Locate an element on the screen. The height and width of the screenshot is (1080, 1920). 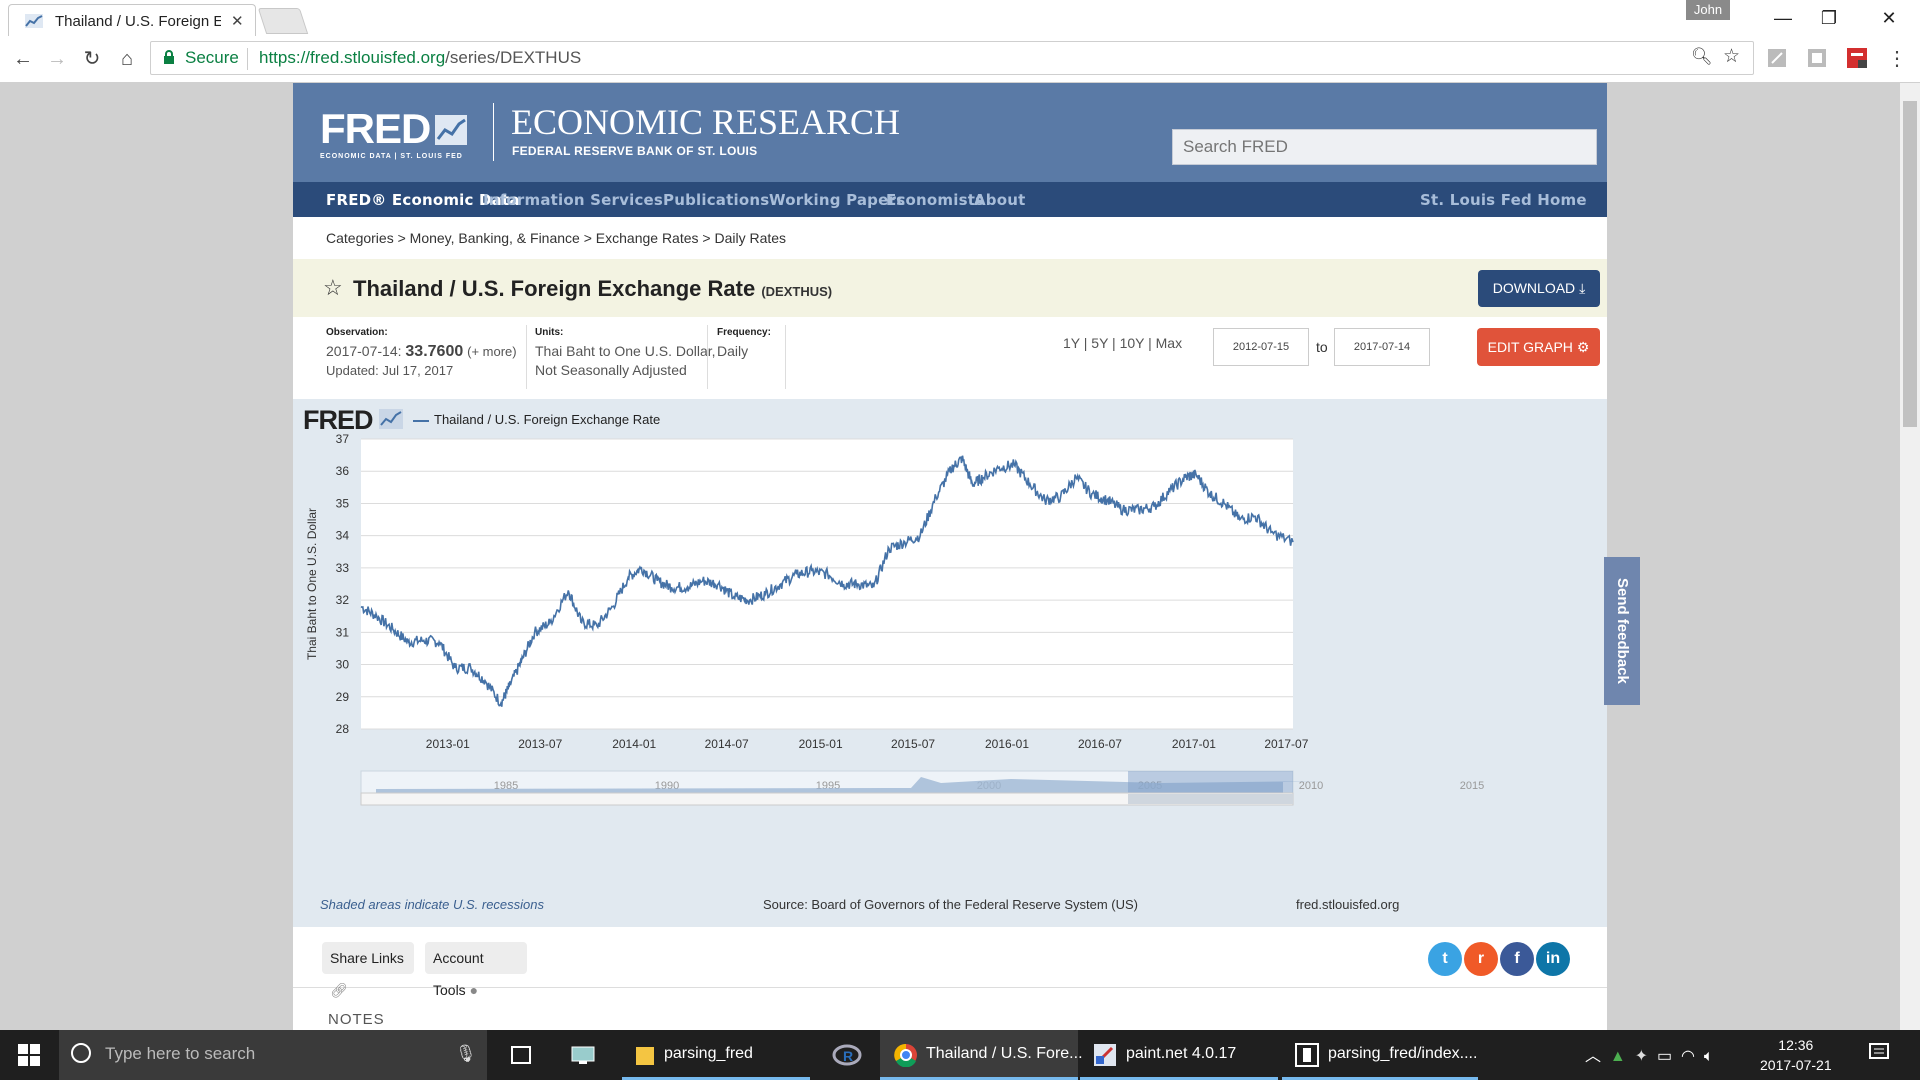
search-input is located at coordinates (1384, 147).